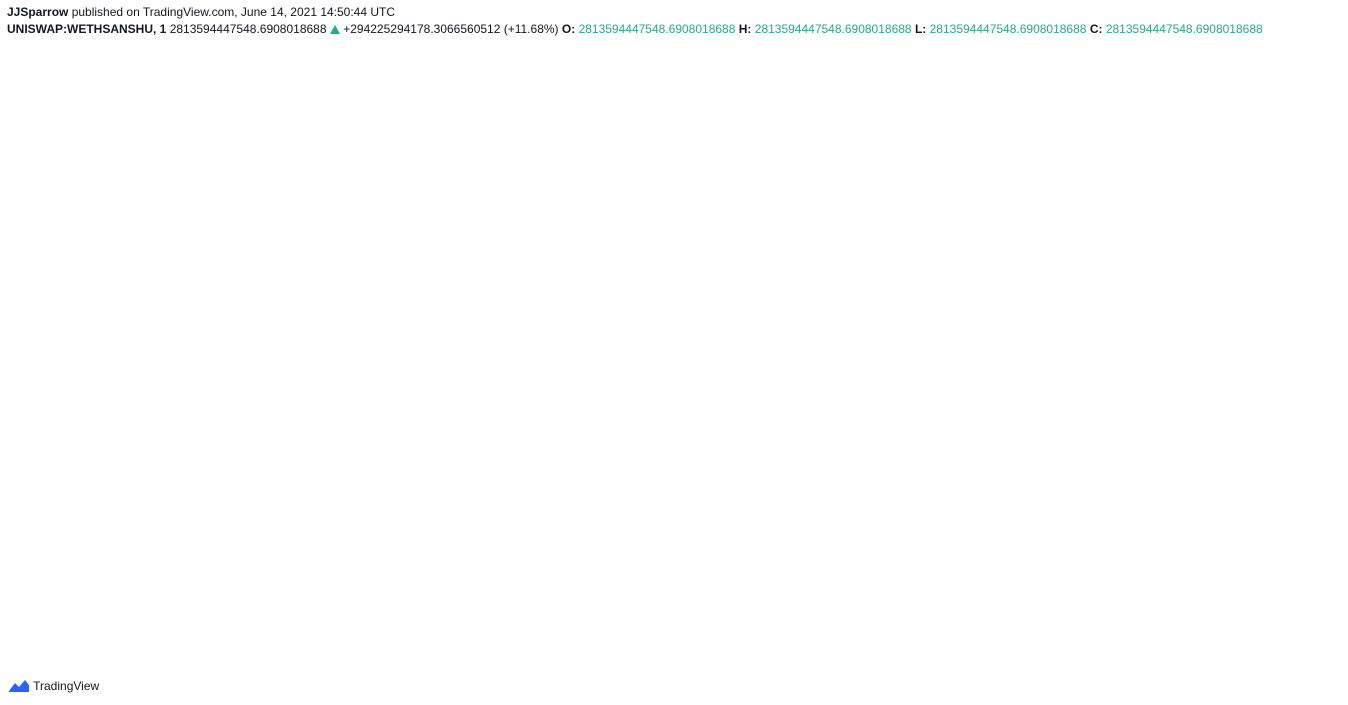 The image size is (1348, 705). Describe the element at coordinates (1307, 516) in the screenshot. I see `y-tick-label: −5.00%` at that location.